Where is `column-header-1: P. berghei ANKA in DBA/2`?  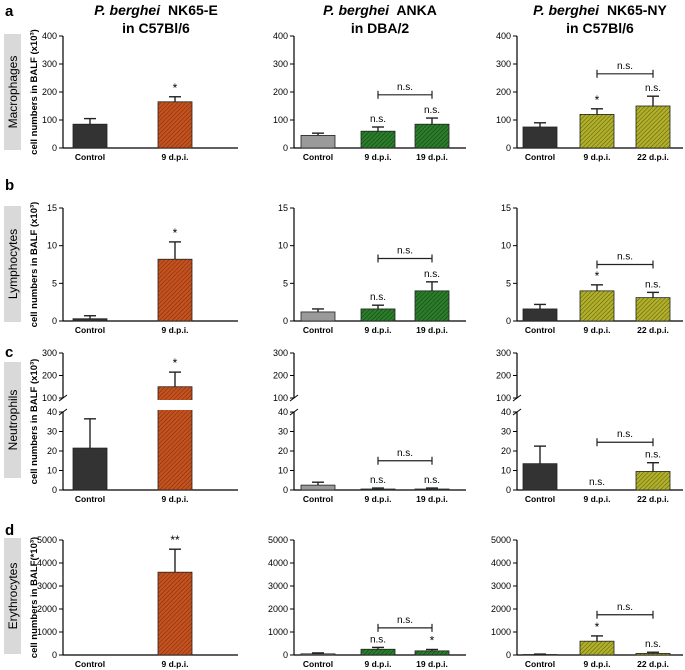 column-header-1: P. berghei ANKA in DBA/2 is located at coordinates (380, 19).